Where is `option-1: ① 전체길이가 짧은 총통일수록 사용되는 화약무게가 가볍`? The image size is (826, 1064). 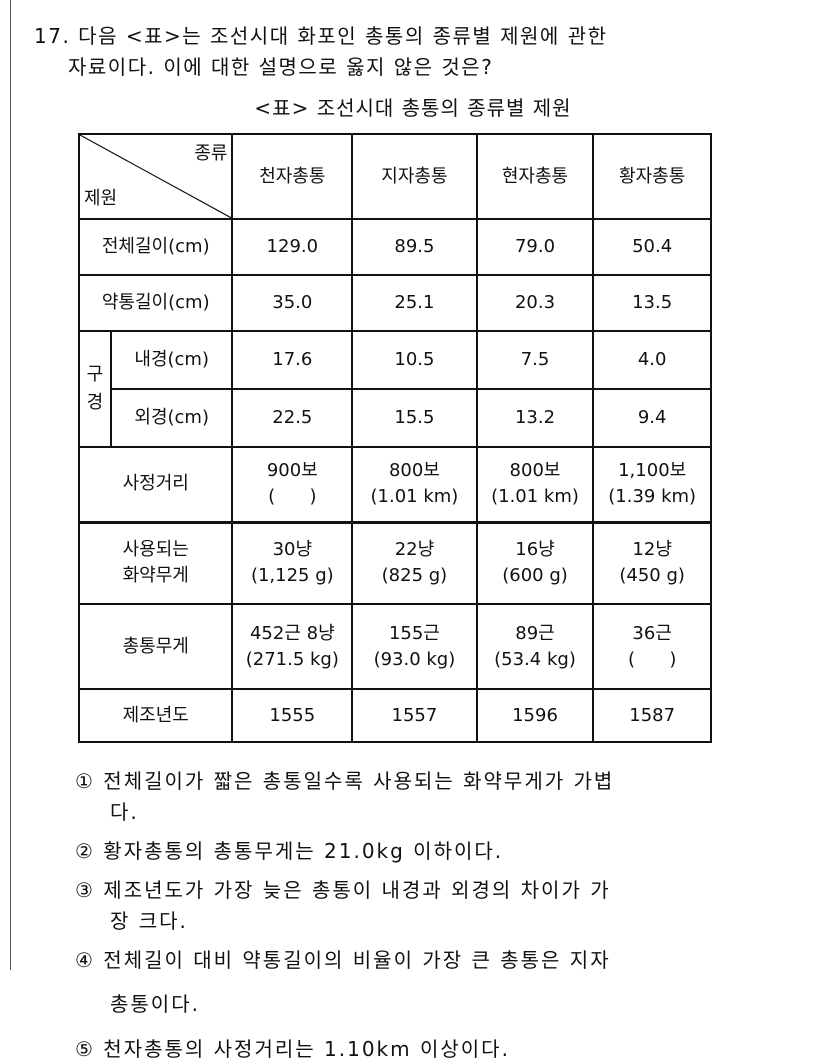
option-1: ① 전체길이가 짧은 총통일수록 사용되는 화약무게가 가볍 is located at coordinates (344, 779).